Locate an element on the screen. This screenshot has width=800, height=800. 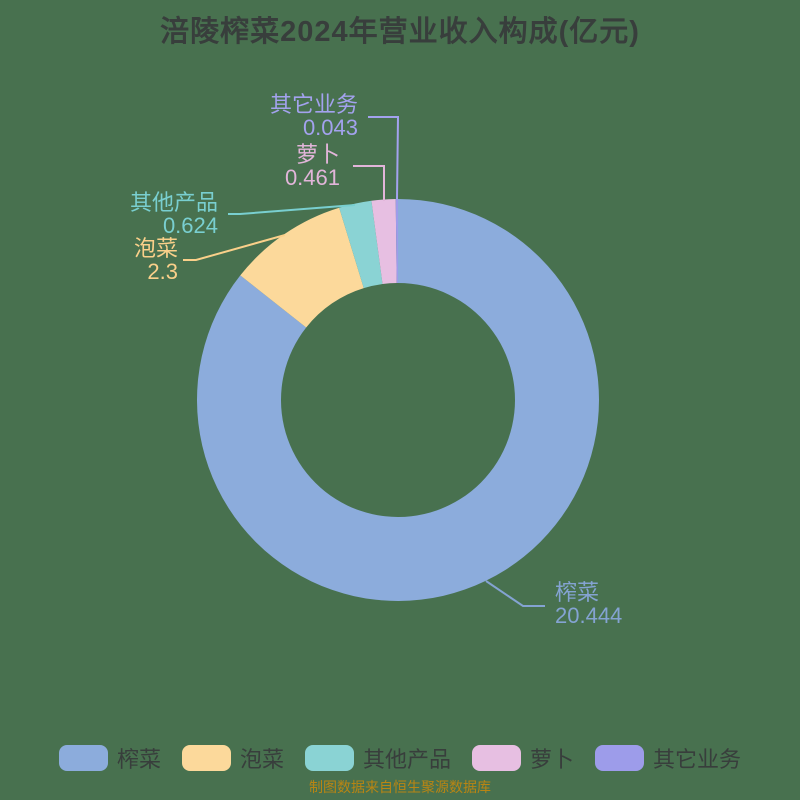
footer-note: 制图数据来自恒生聚源数据库 is located at coordinates (400, 787).